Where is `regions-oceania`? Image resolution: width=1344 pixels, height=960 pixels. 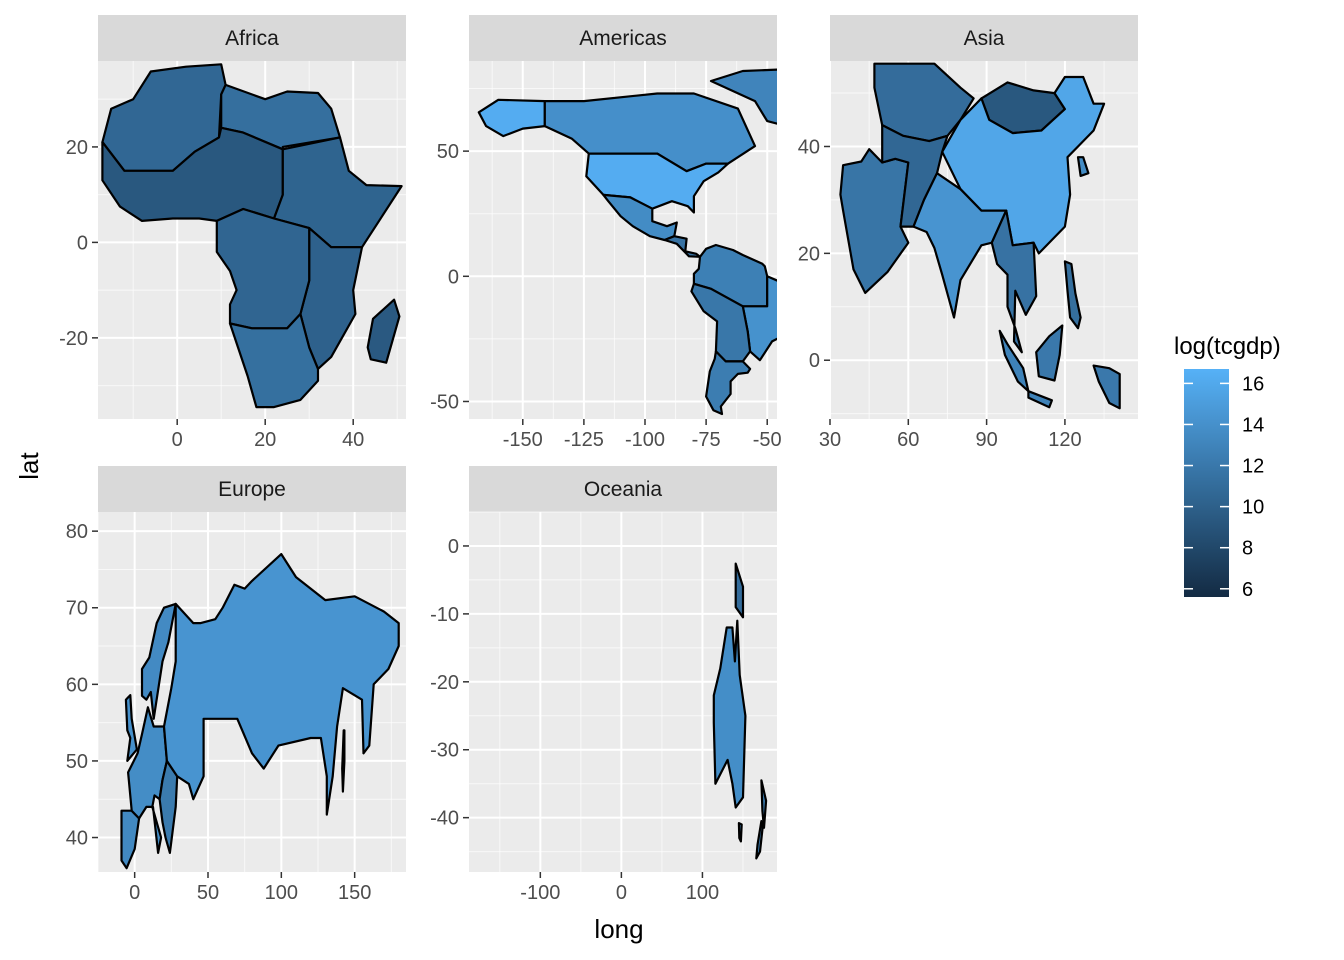
regions-oceania is located at coordinates (740, 711).